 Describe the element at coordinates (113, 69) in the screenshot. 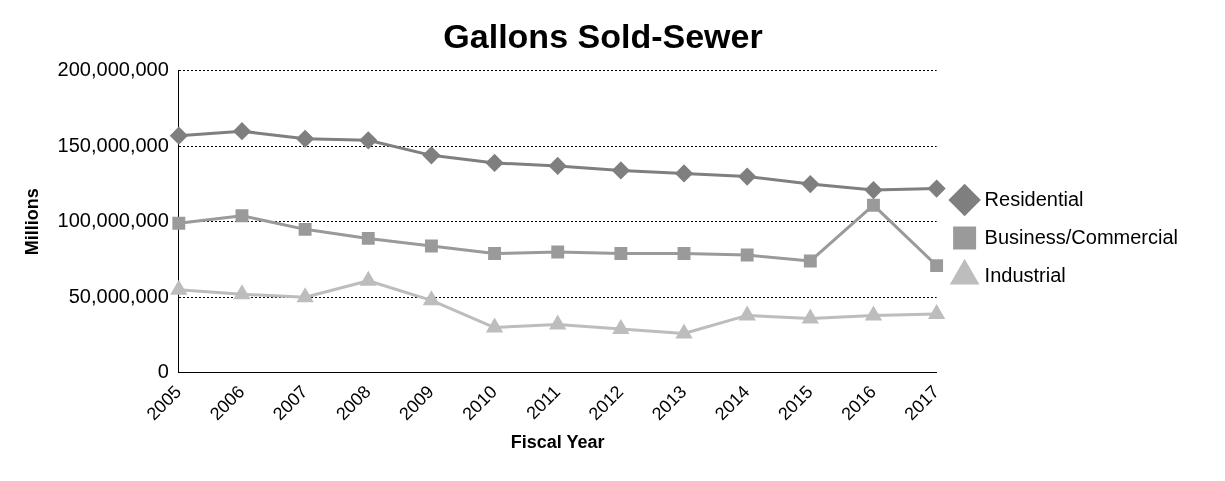

I see `y-tick-label: 200,000,000` at that location.